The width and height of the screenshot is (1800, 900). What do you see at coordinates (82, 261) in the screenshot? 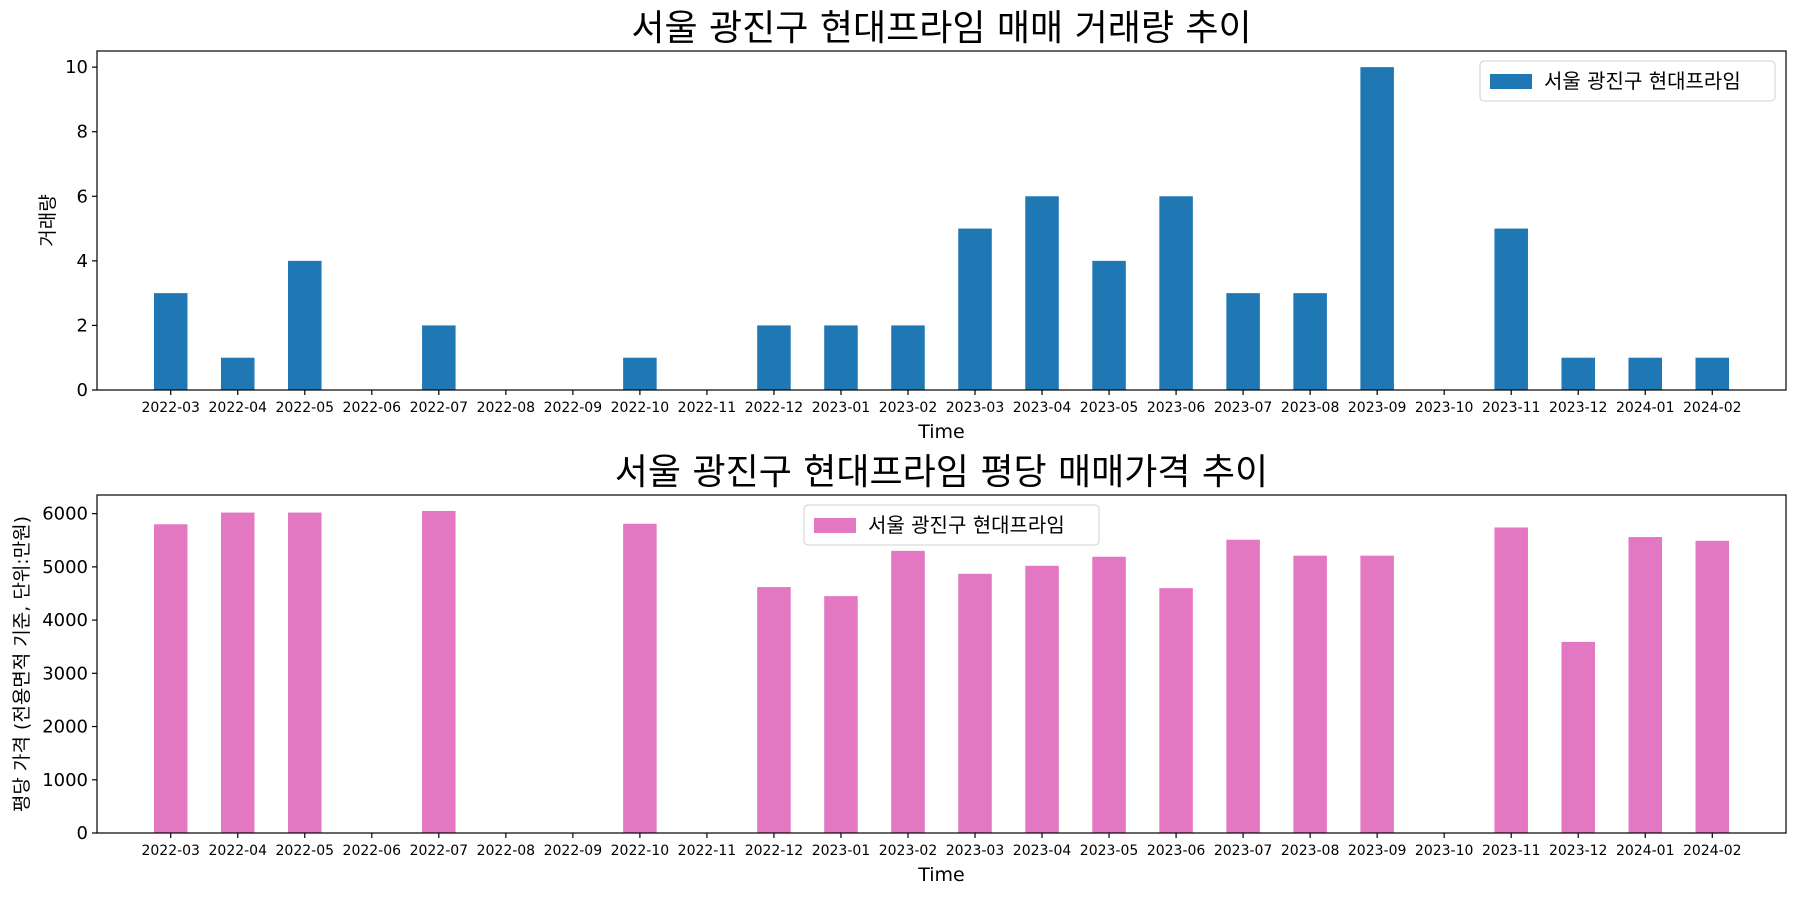
I see `y-tick-label: 4` at bounding box center [82, 261].